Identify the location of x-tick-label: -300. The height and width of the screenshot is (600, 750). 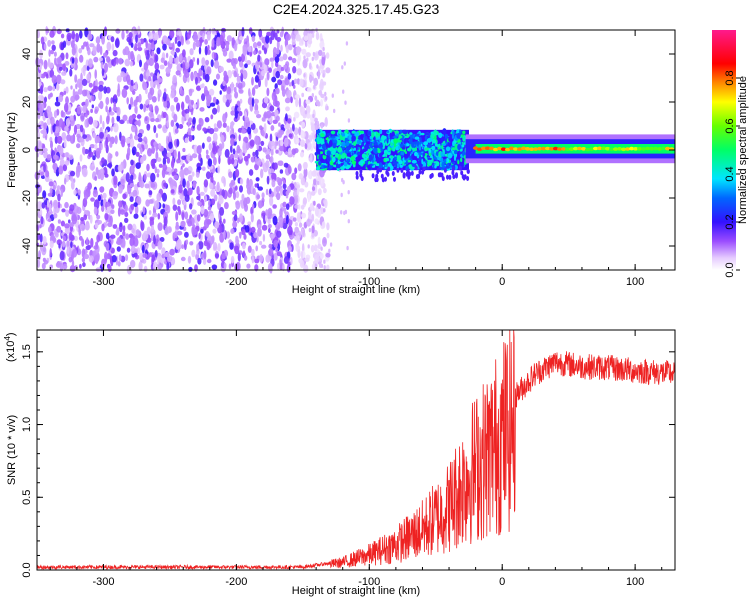
(103, 282).